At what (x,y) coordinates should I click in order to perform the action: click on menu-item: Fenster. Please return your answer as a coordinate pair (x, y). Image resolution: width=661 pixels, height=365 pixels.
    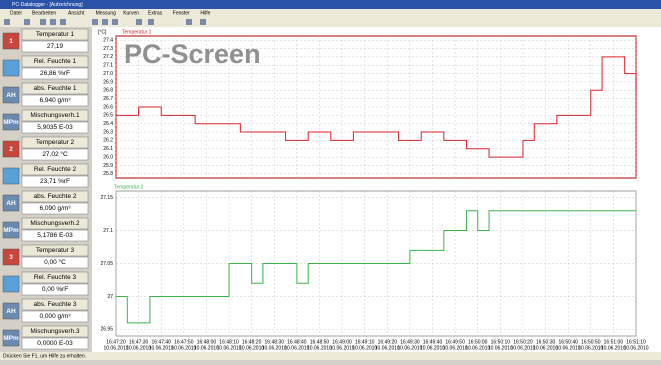
    Looking at the image, I should click on (181, 13).